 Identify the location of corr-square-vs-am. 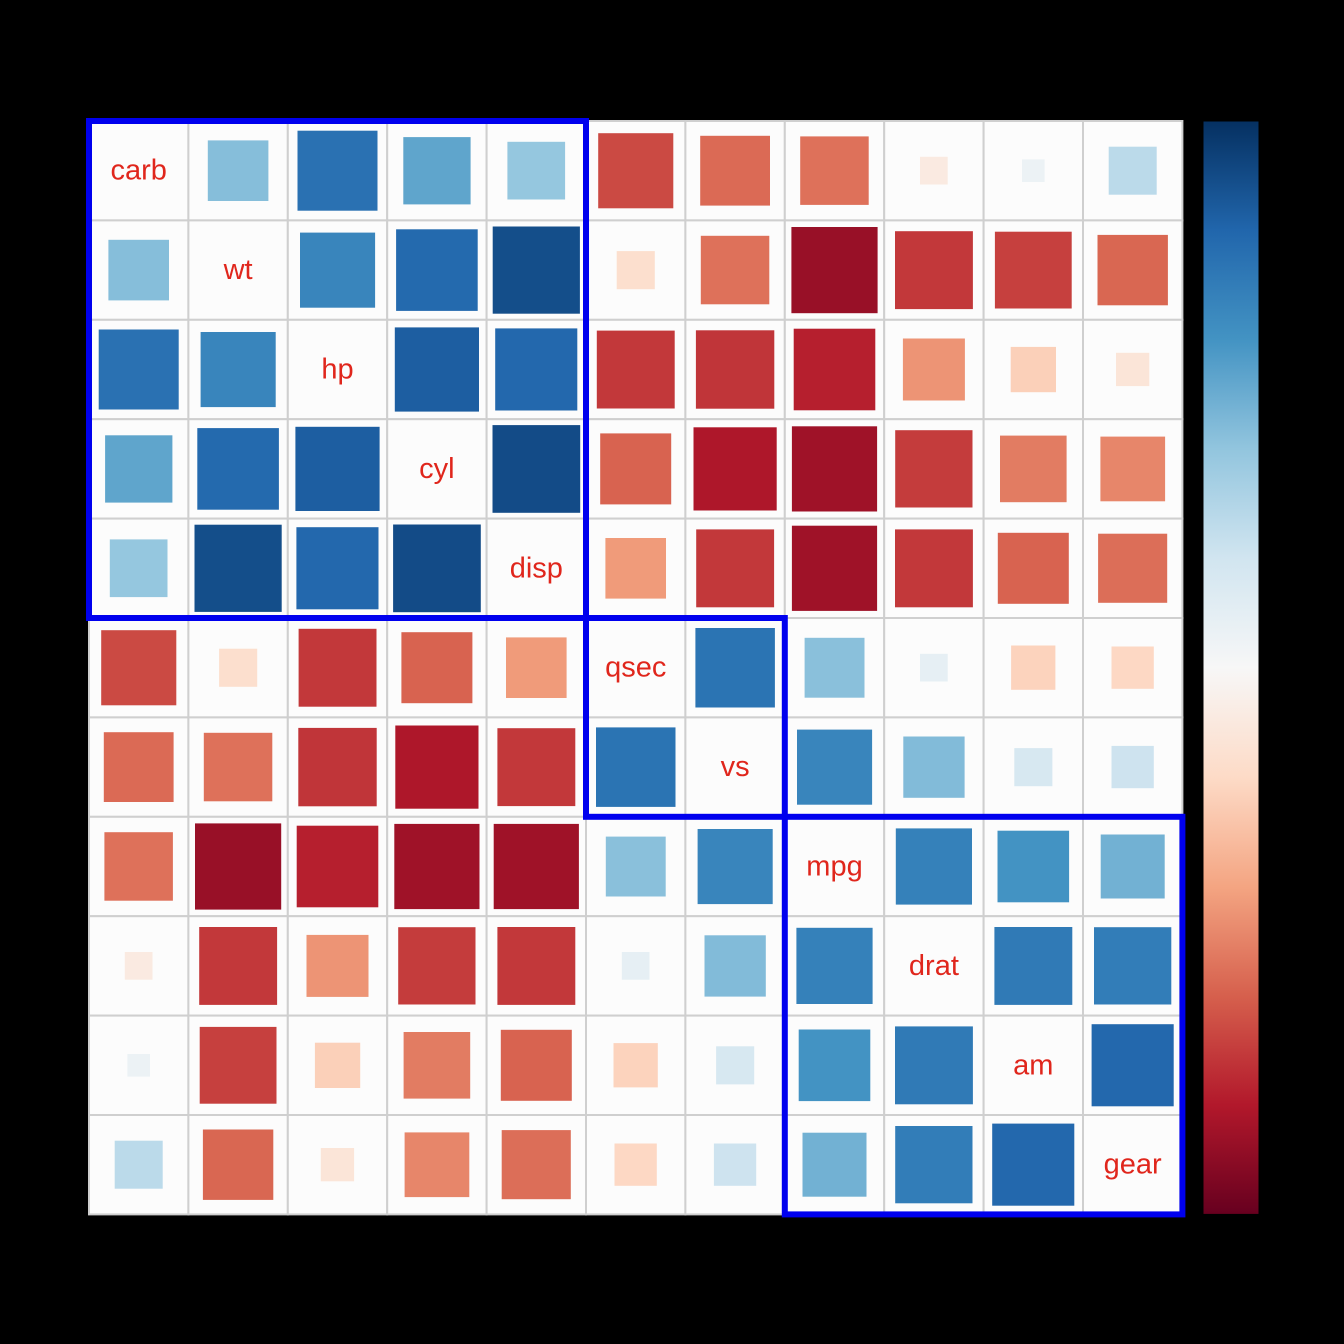
(1033, 767).